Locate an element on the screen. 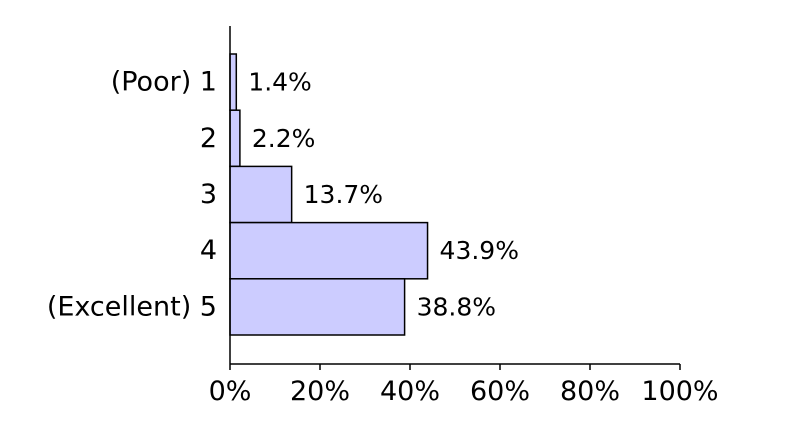  x-tick-label-20: 20% is located at coordinates (320, 391).